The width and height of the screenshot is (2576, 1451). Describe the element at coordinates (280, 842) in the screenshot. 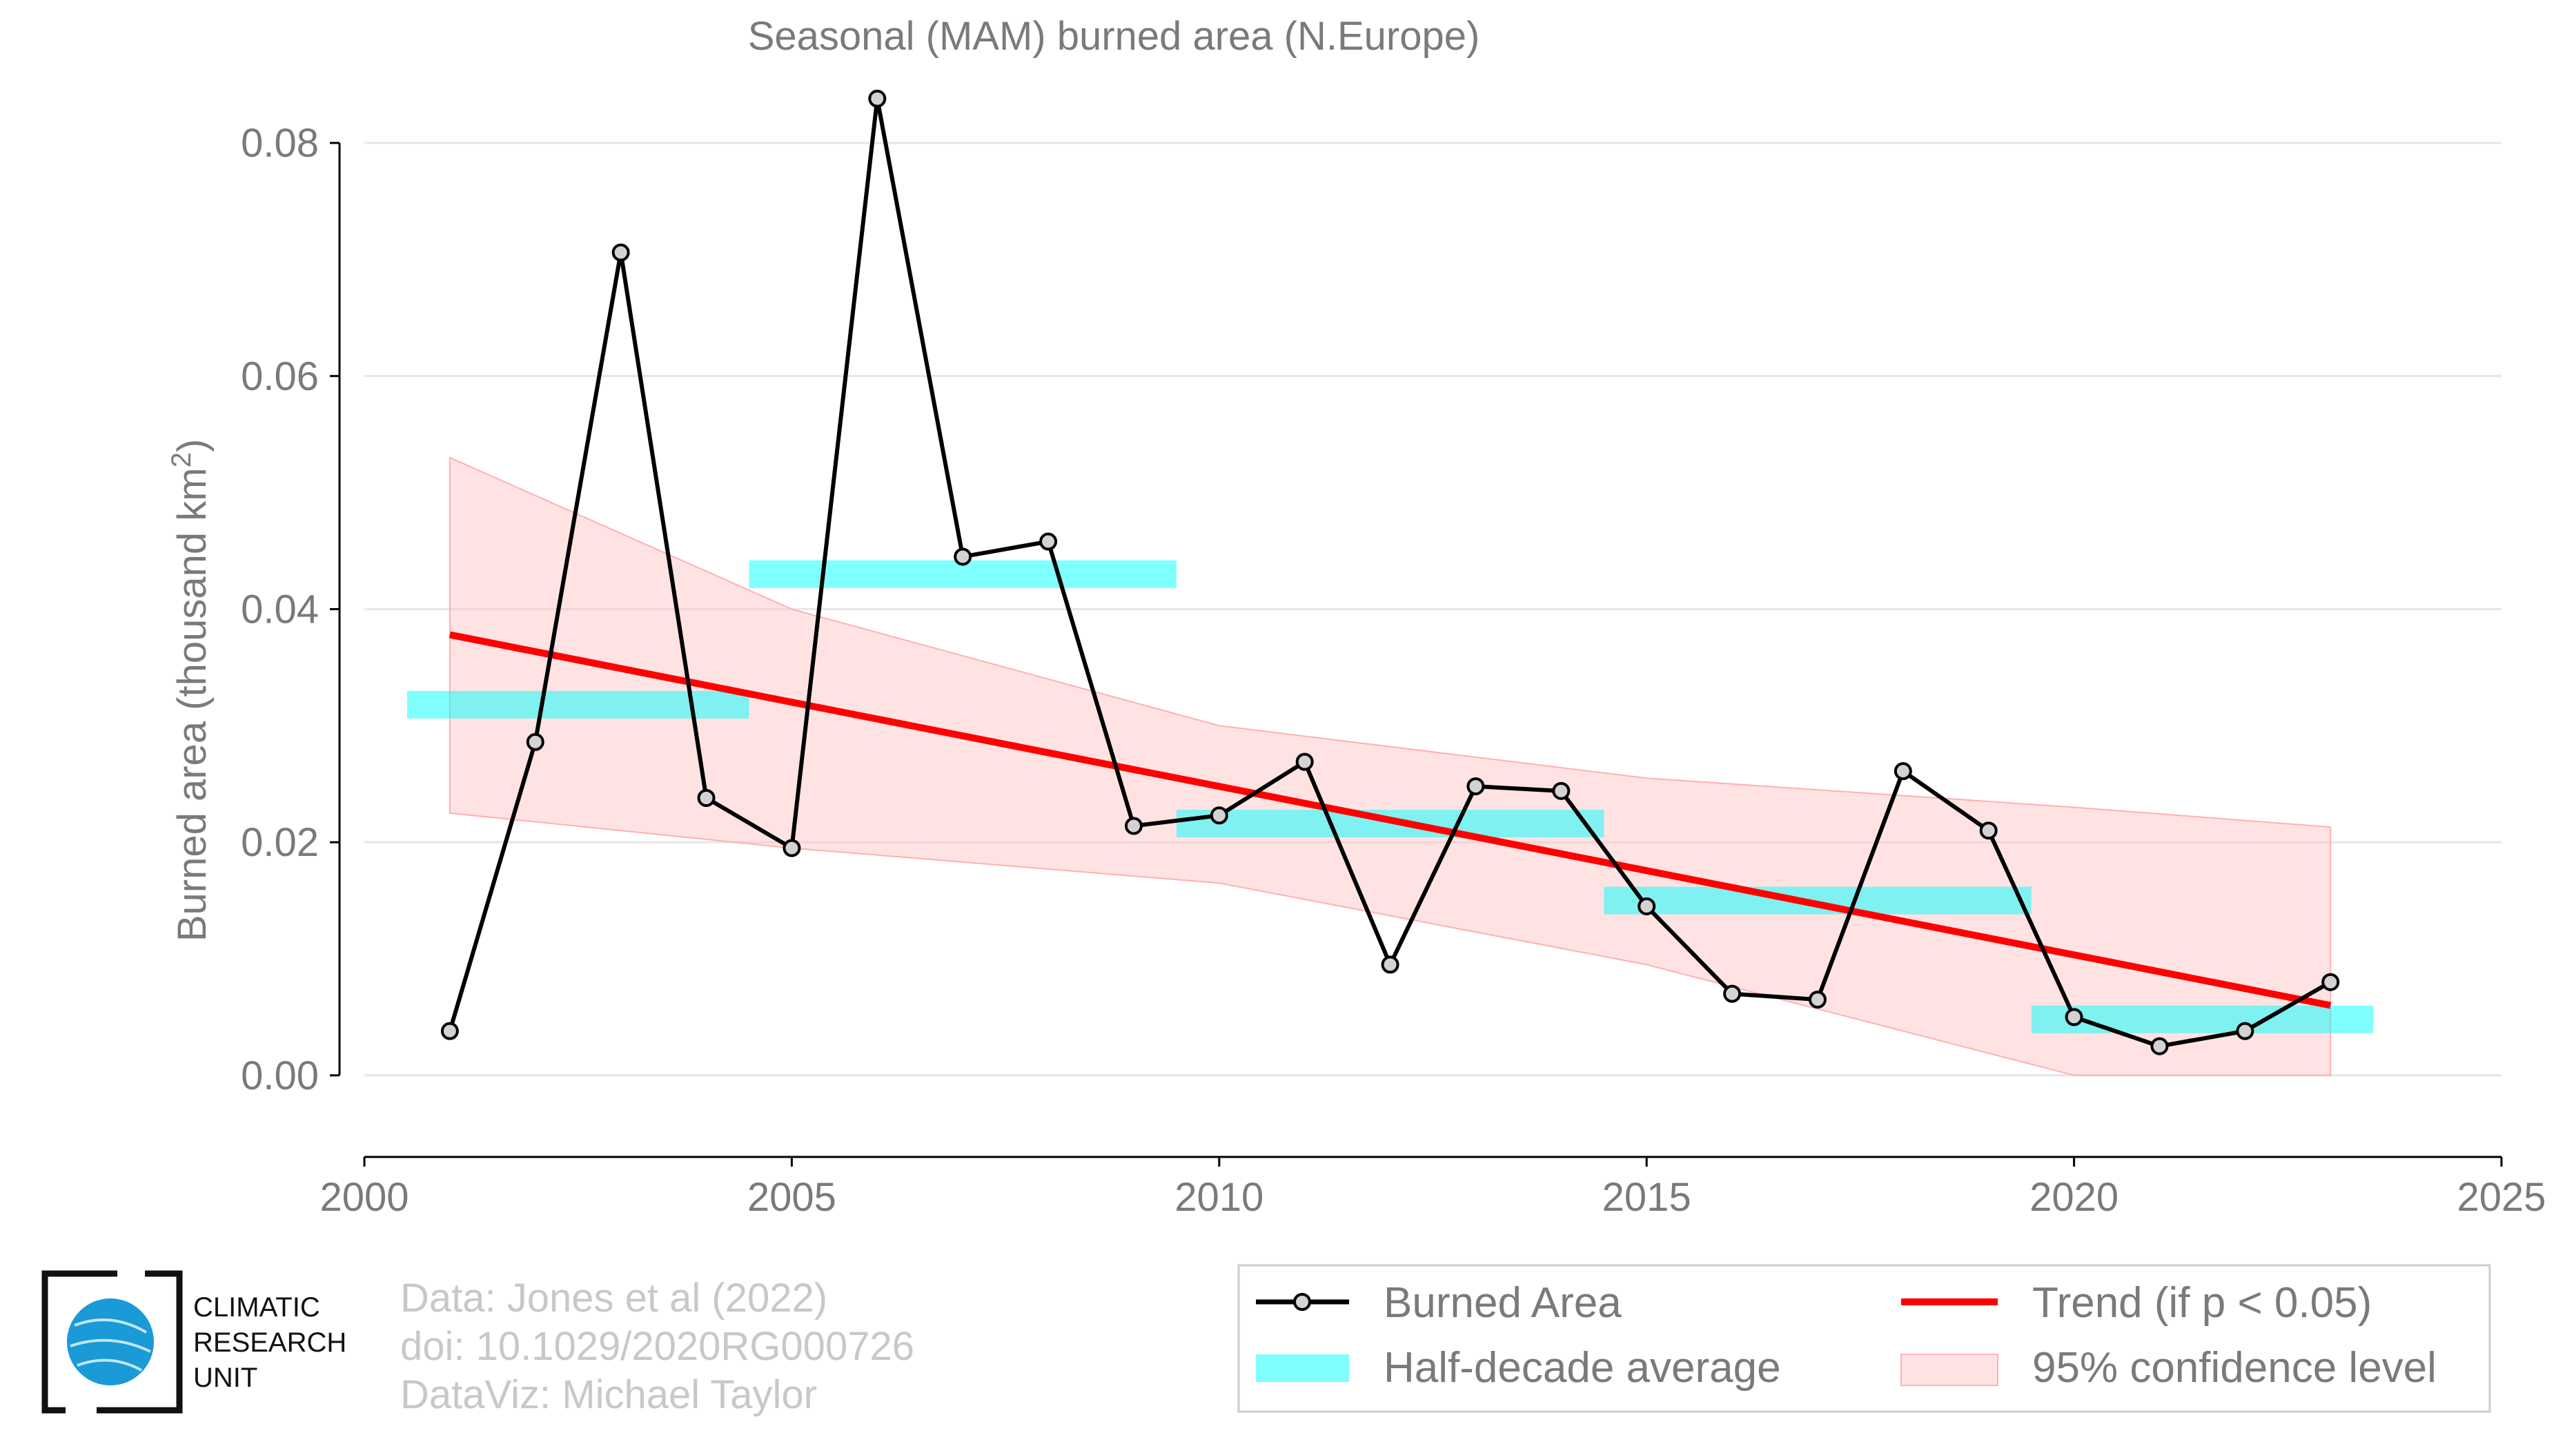

I see `y-tick-label: 0.02` at that location.